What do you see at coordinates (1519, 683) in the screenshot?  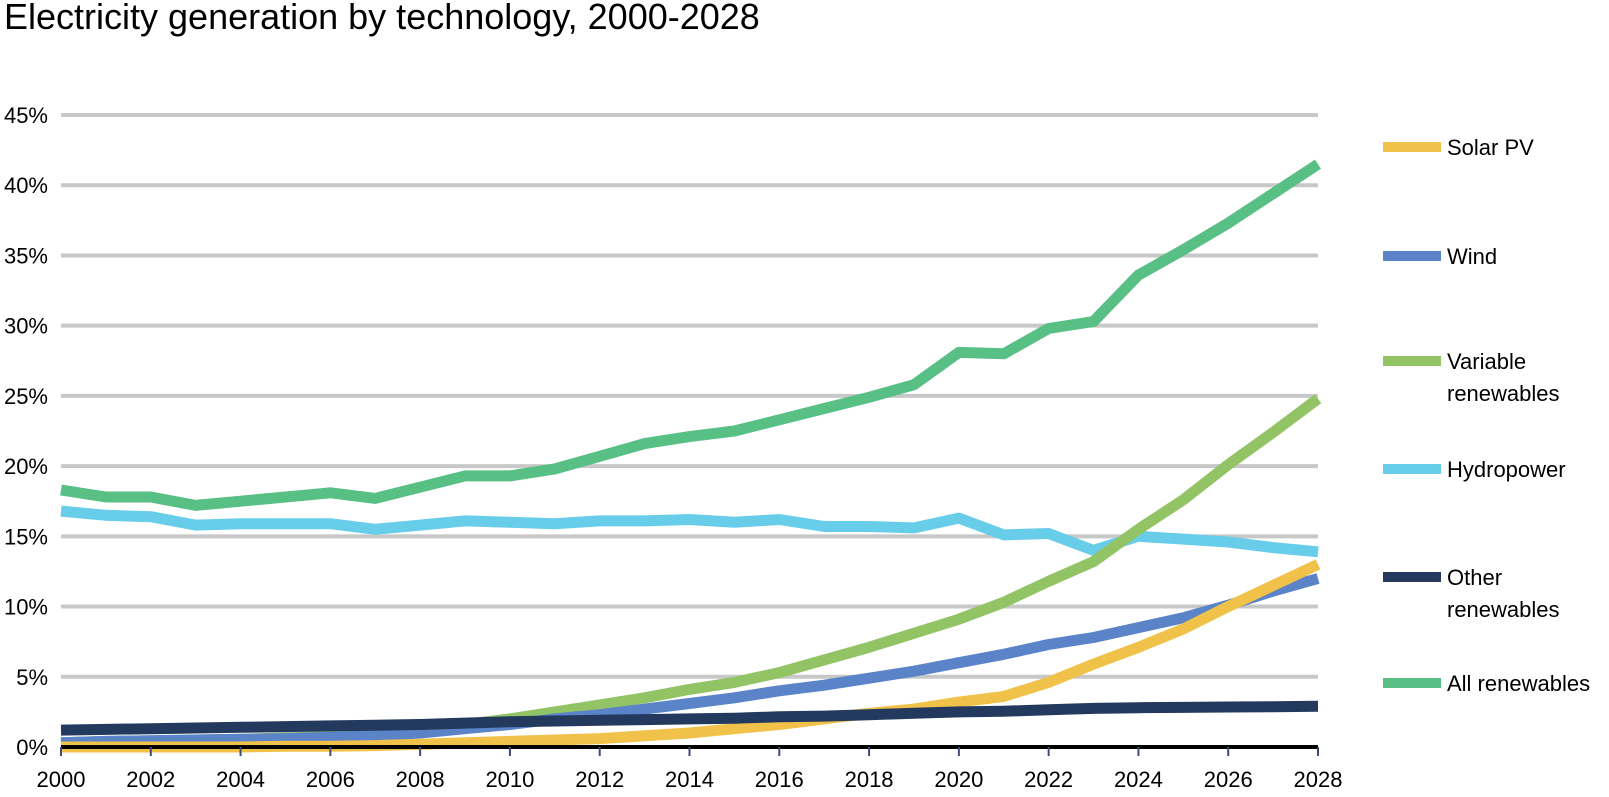 I see `legend-label: All renewables` at bounding box center [1519, 683].